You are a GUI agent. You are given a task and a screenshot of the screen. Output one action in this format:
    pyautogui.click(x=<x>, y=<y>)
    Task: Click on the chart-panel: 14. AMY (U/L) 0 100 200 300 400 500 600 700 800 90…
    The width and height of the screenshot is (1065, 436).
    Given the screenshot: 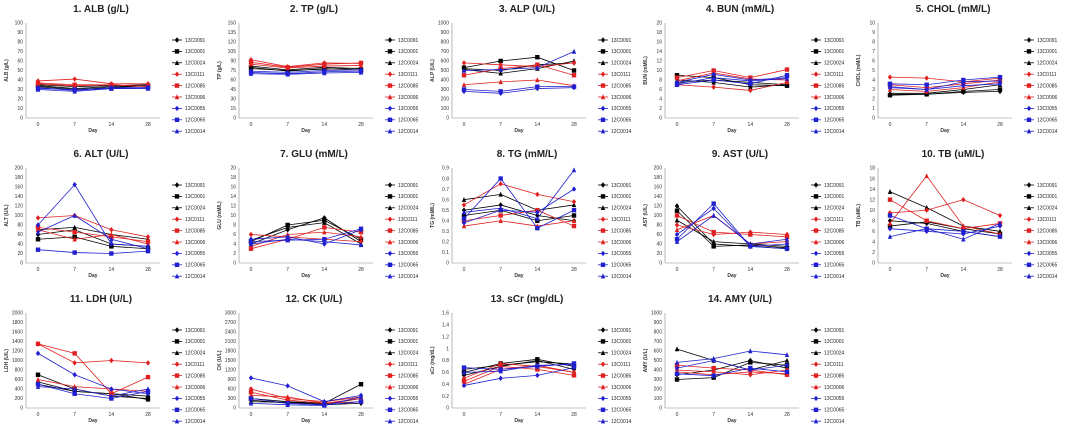 What is the action you would take?
    pyautogui.click(x=745, y=362)
    